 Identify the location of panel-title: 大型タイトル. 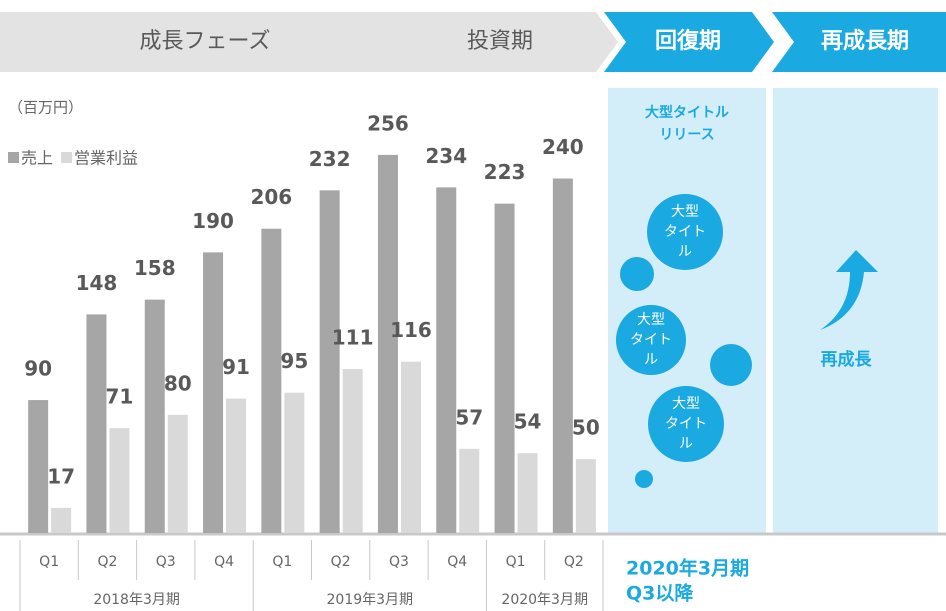
(687, 112).